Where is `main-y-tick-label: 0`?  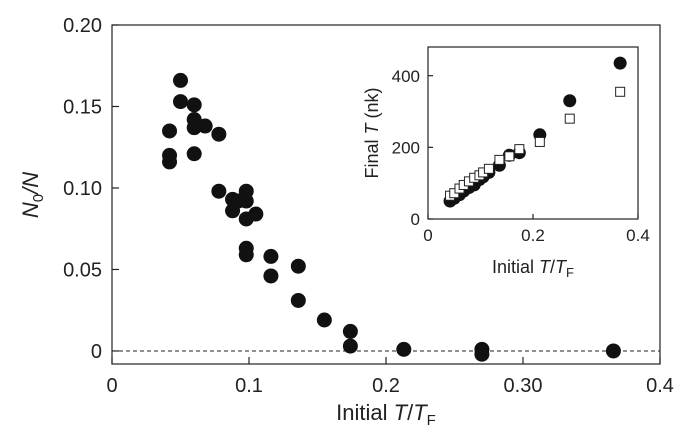 main-y-tick-label: 0 is located at coordinates (96, 352).